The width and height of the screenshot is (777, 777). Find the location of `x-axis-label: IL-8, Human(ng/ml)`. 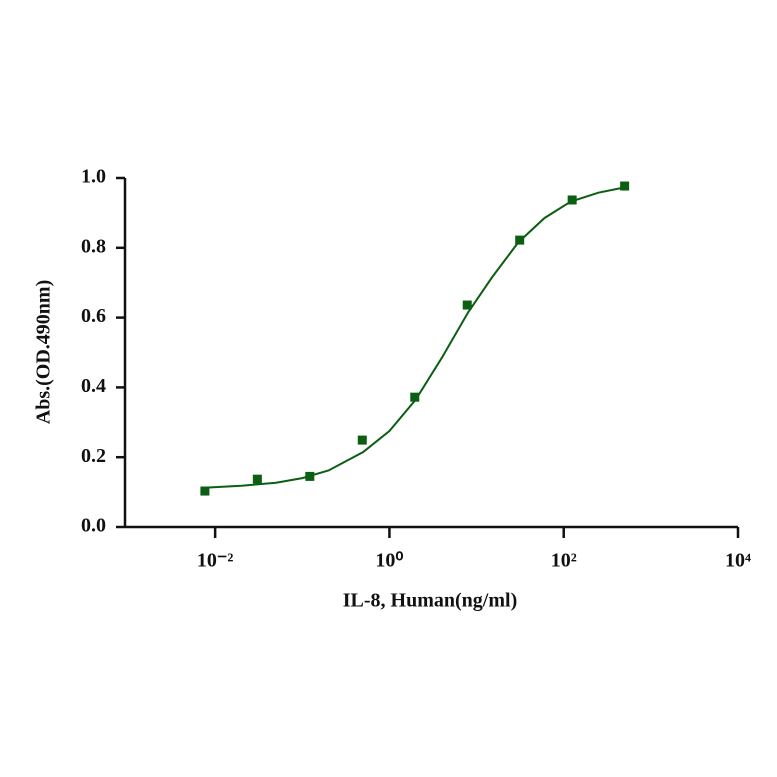

x-axis-label: IL-8, Human(ng/ml) is located at coordinates (430, 601).